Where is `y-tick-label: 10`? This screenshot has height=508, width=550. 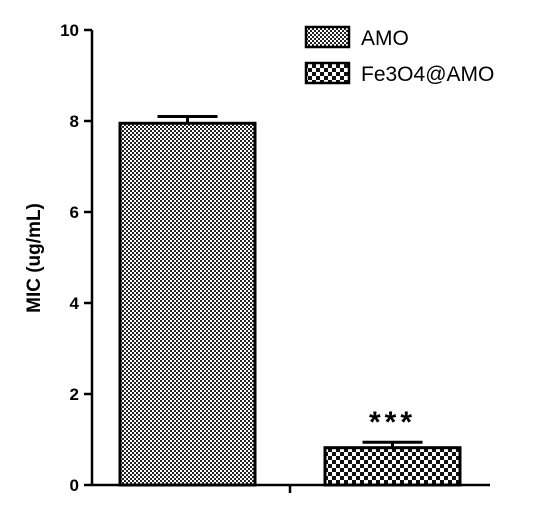
y-tick-label: 10 is located at coordinates (69, 30).